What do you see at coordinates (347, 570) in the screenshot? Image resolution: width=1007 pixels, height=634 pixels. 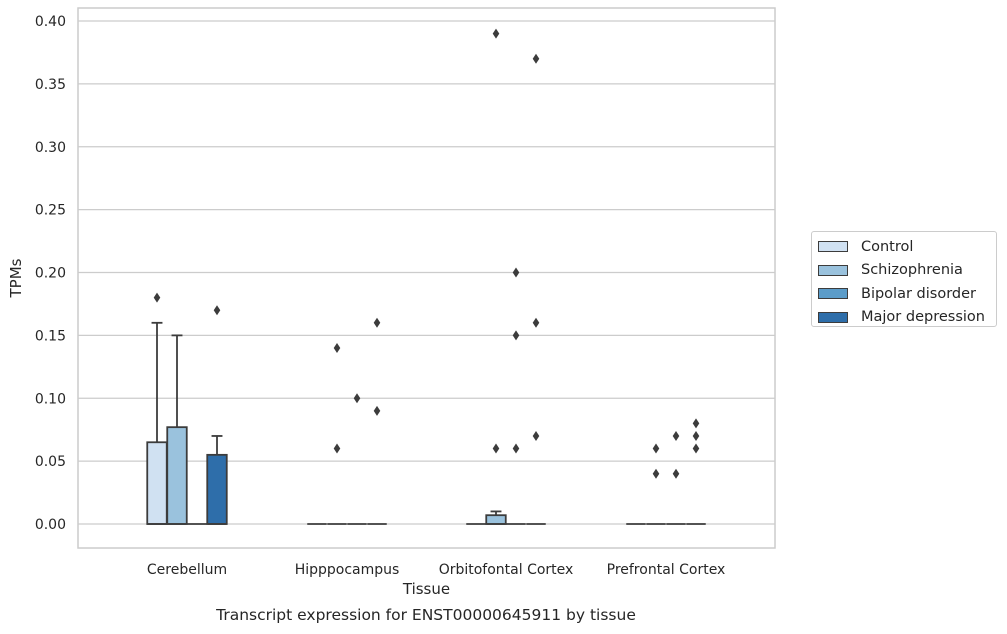 I see `x-tick-label: Hipppocampus` at bounding box center [347, 570].